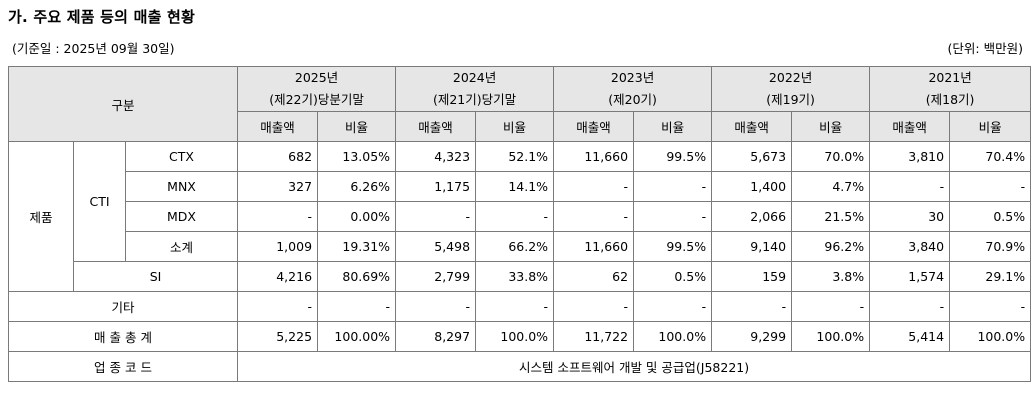 The width and height of the screenshot is (1033, 400). I want to click on cell-ratio: 21.5%, so click(831, 216).